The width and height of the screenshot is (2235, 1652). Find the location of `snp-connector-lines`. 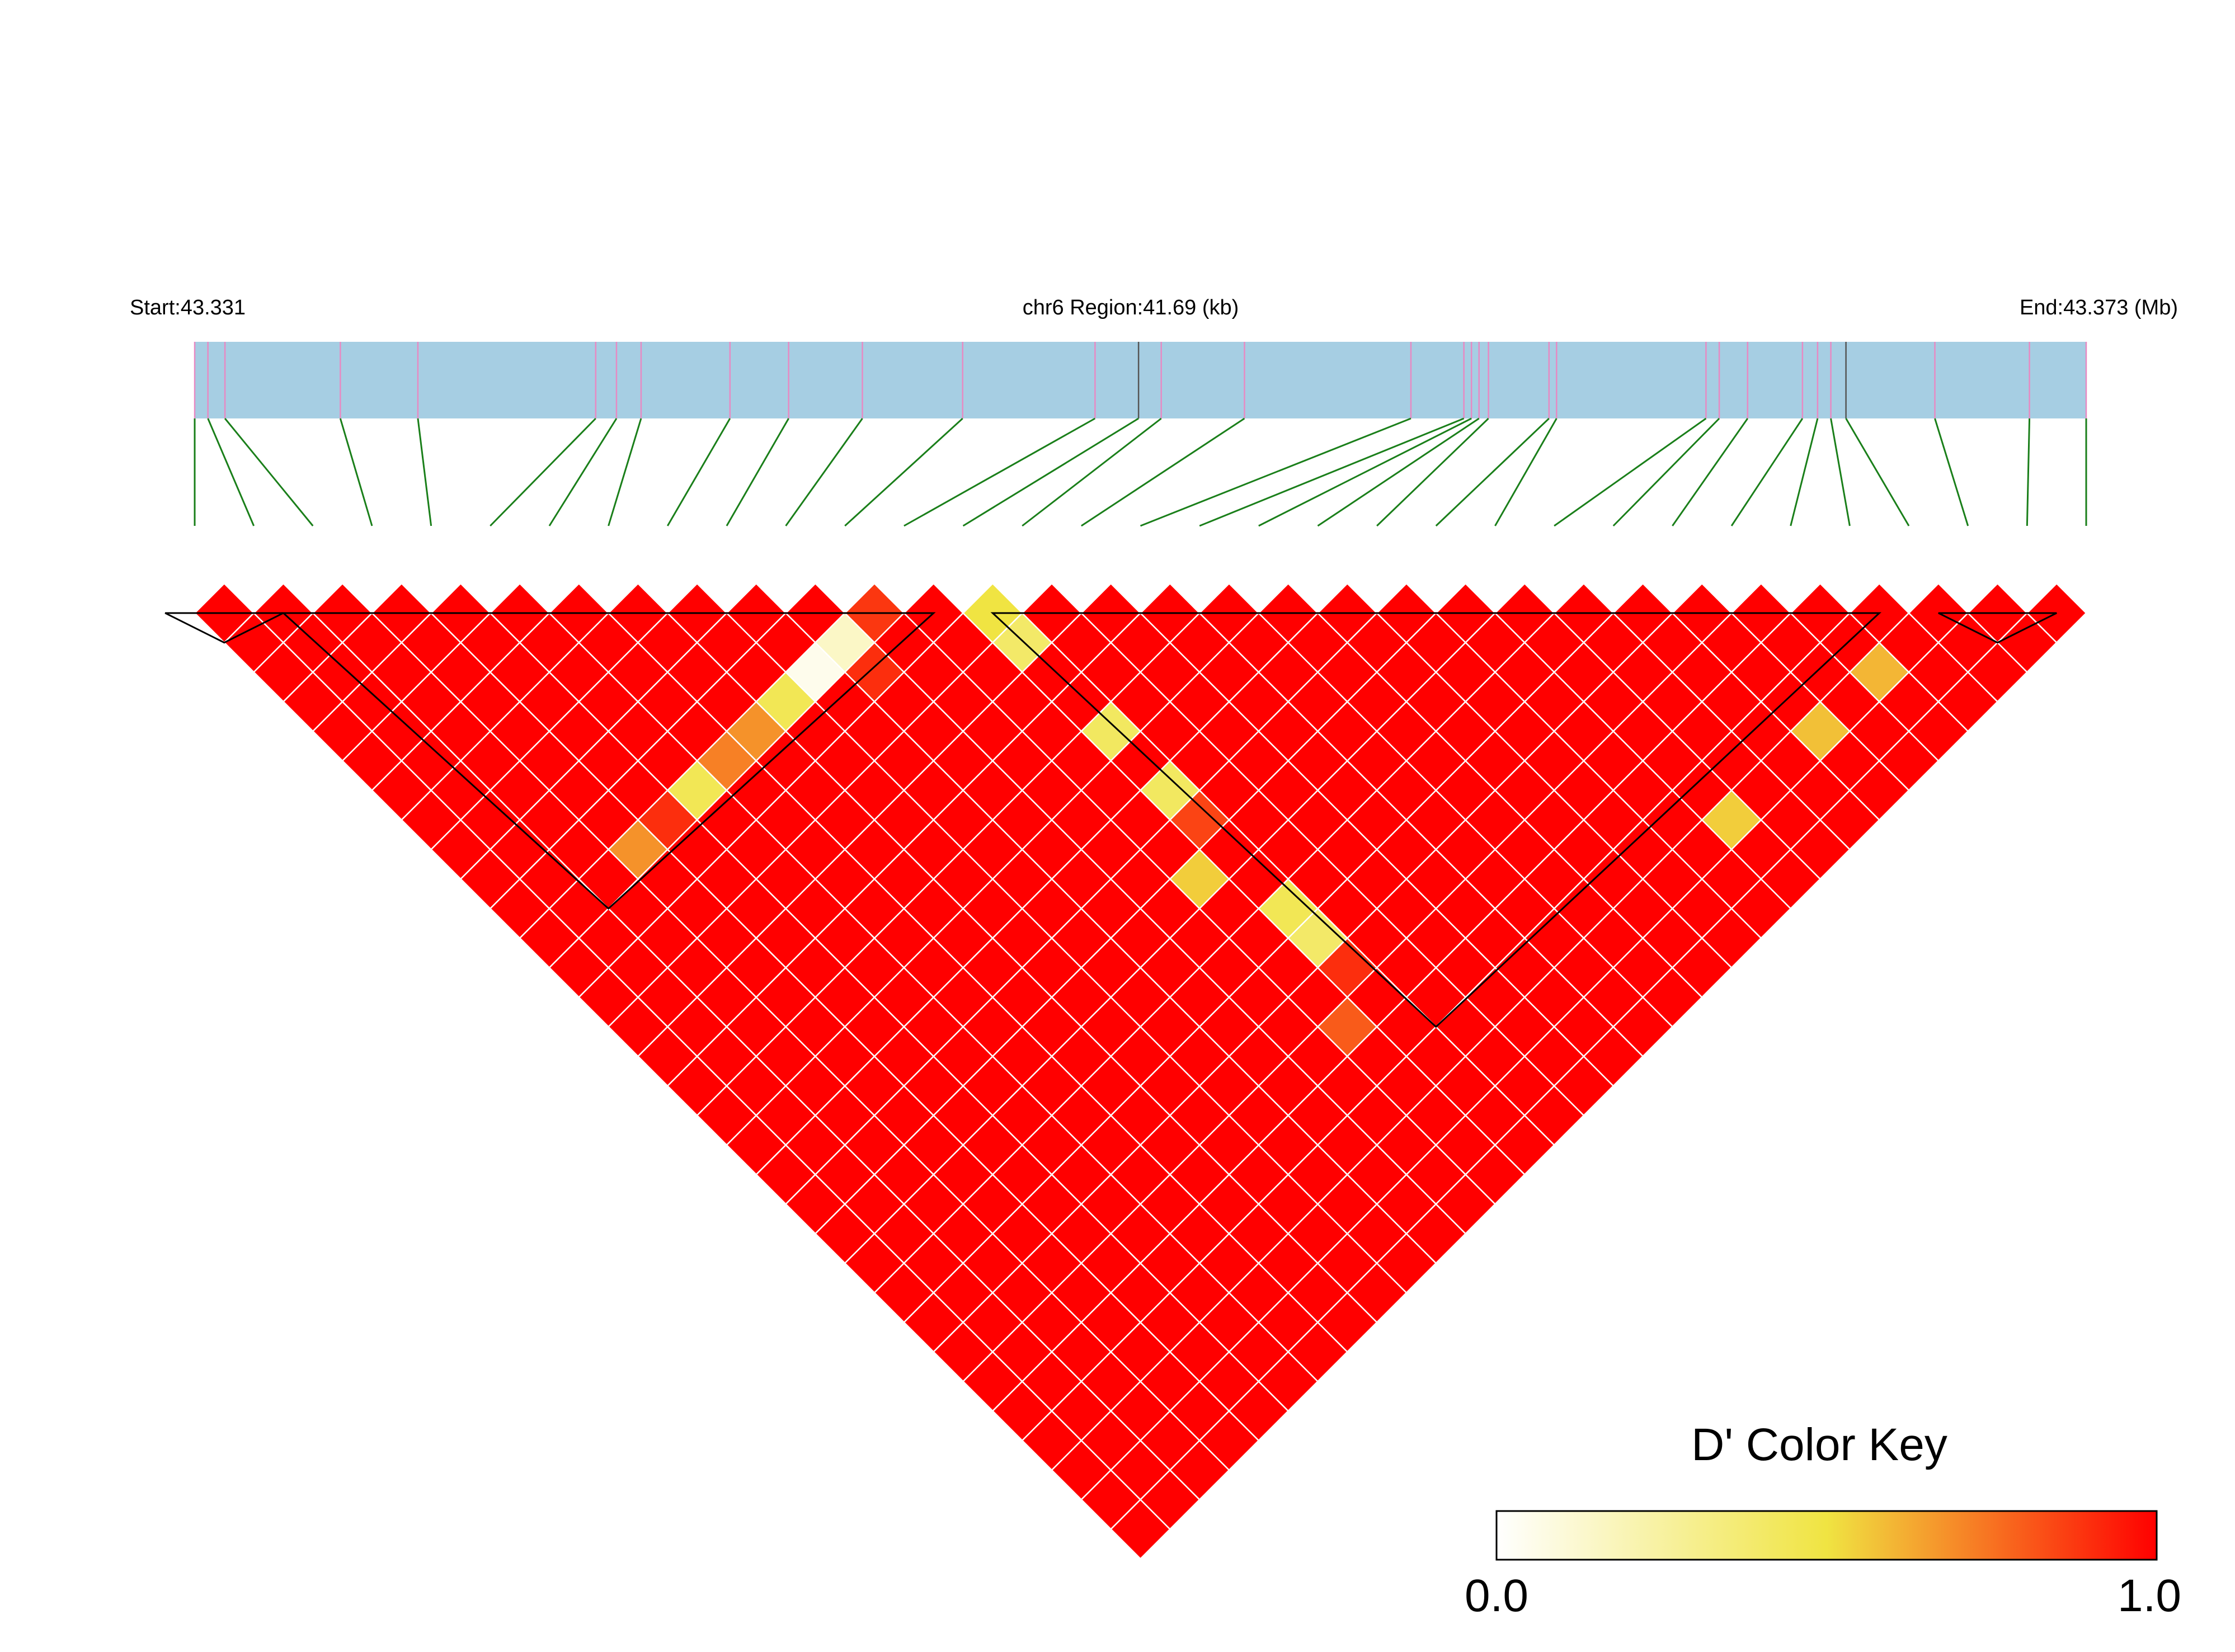

snp-connector-lines is located at coordinates (1140, 472).